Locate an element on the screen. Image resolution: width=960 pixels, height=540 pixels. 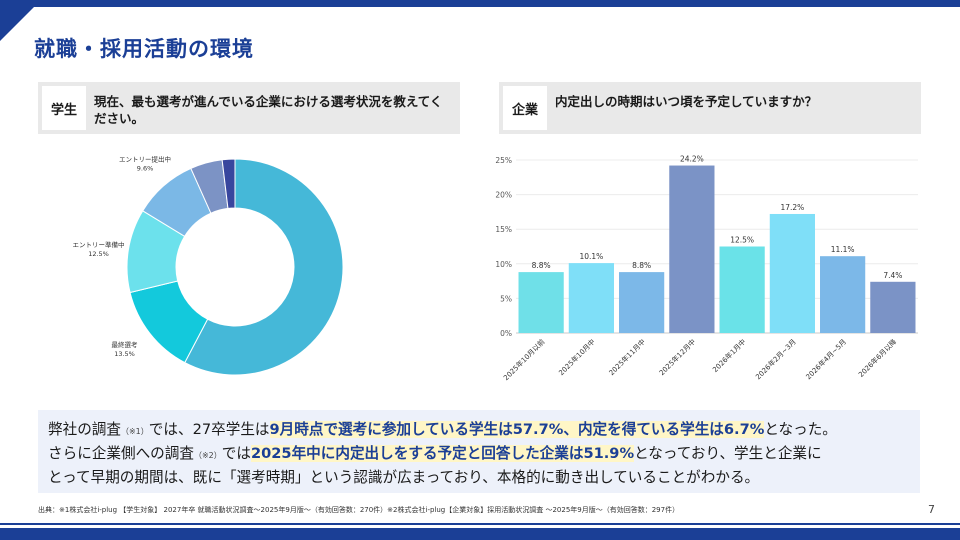
company-question-panel: 企業 内定出しの時期はいつ頃を予定していますか？ is located at coordinates (710, 108).